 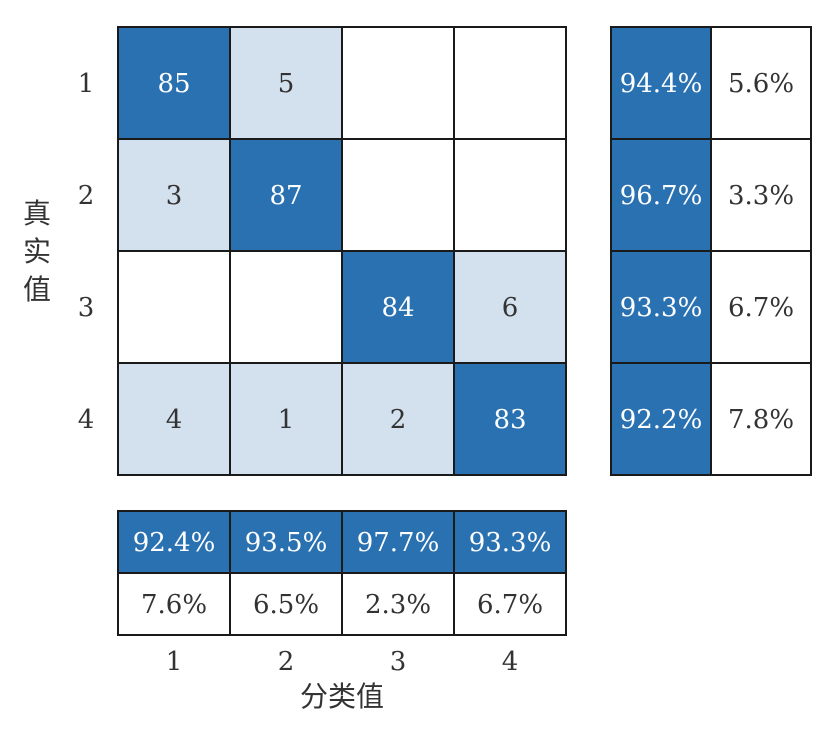 What do you see at coordinates (398, 605) in the screenshot?
I see `column-summary-value: 2.3%` at bounding box center [398, 605].